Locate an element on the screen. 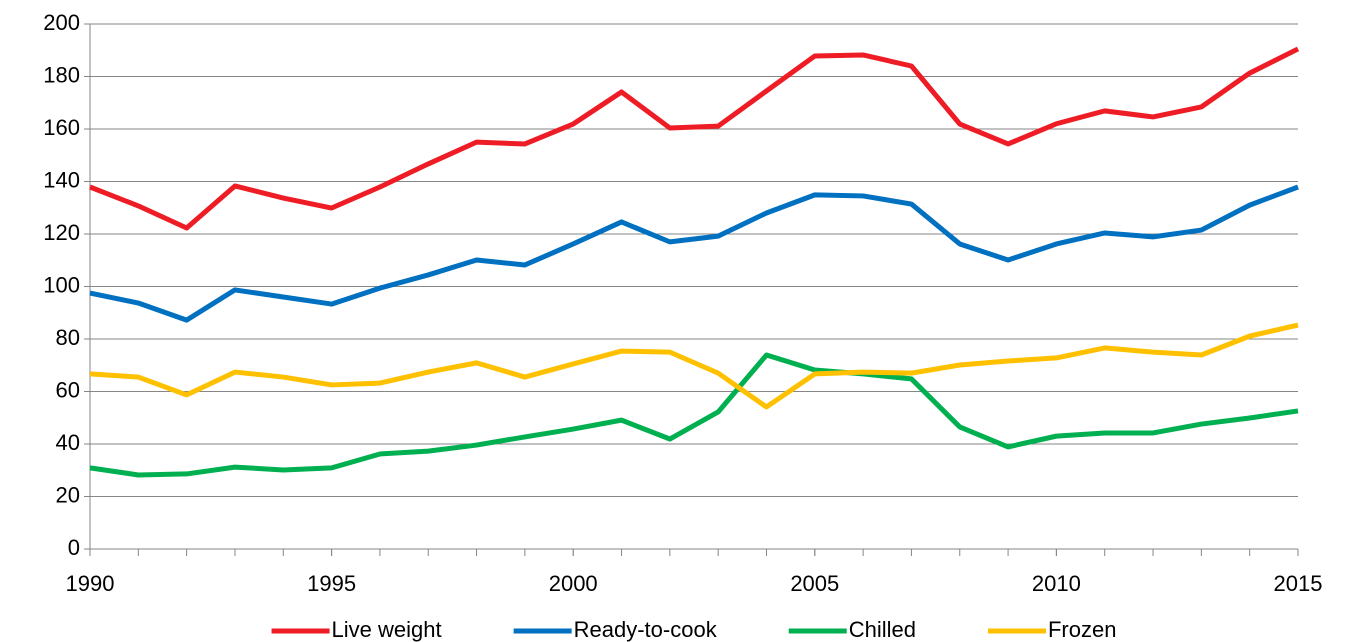  x-tick-label: 2015 is located at coordinates (1298, 583).